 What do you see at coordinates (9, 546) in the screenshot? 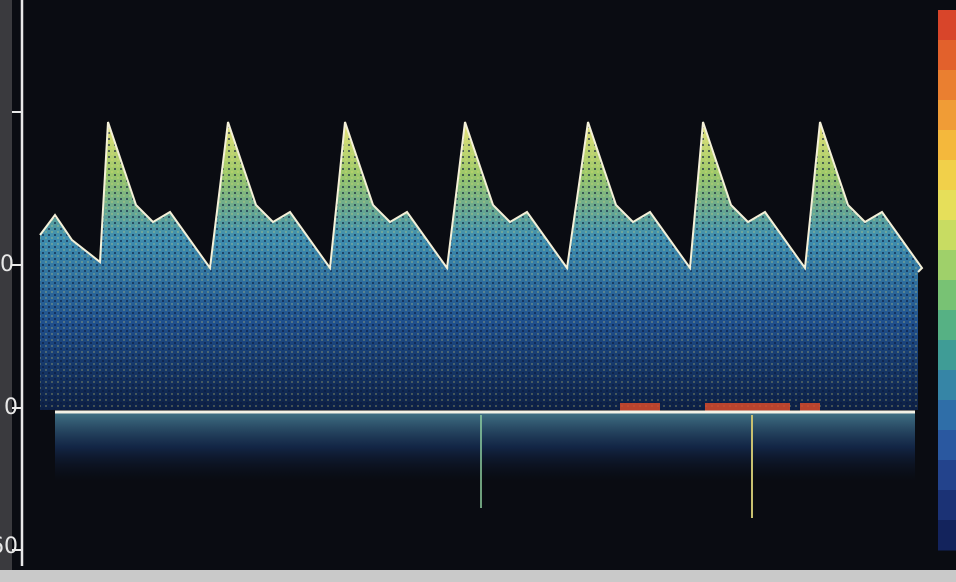
I see `axis-label: -60` at bounding box center [9, 546].